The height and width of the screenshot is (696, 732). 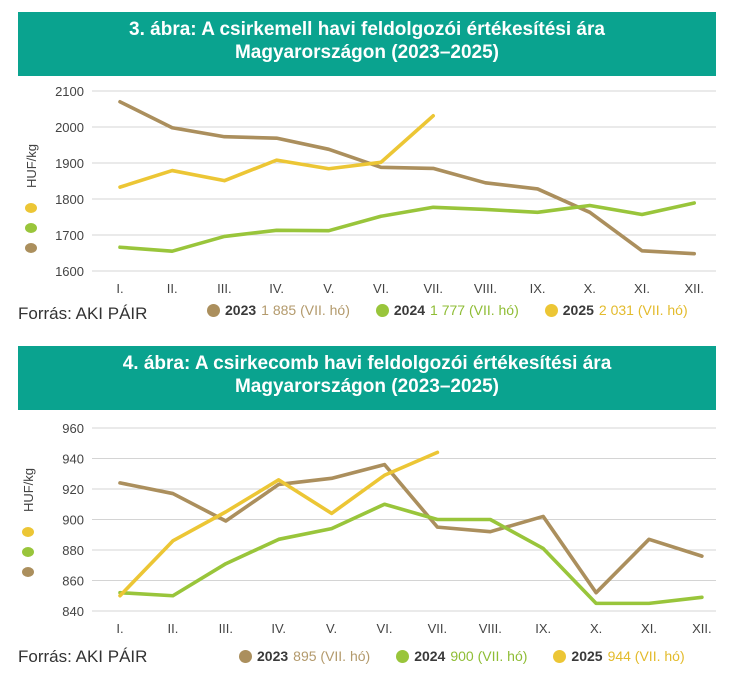 I want to click on y-tick-label: 1700, so click(x=69, y=235).